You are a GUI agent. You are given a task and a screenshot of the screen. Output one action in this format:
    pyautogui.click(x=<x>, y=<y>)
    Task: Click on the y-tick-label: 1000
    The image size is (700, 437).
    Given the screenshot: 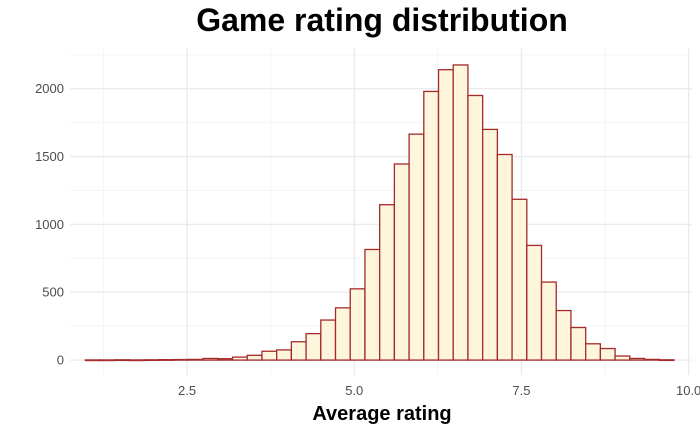 What is the action you would take?
    pyautogui.click(x=49, y=224)
    